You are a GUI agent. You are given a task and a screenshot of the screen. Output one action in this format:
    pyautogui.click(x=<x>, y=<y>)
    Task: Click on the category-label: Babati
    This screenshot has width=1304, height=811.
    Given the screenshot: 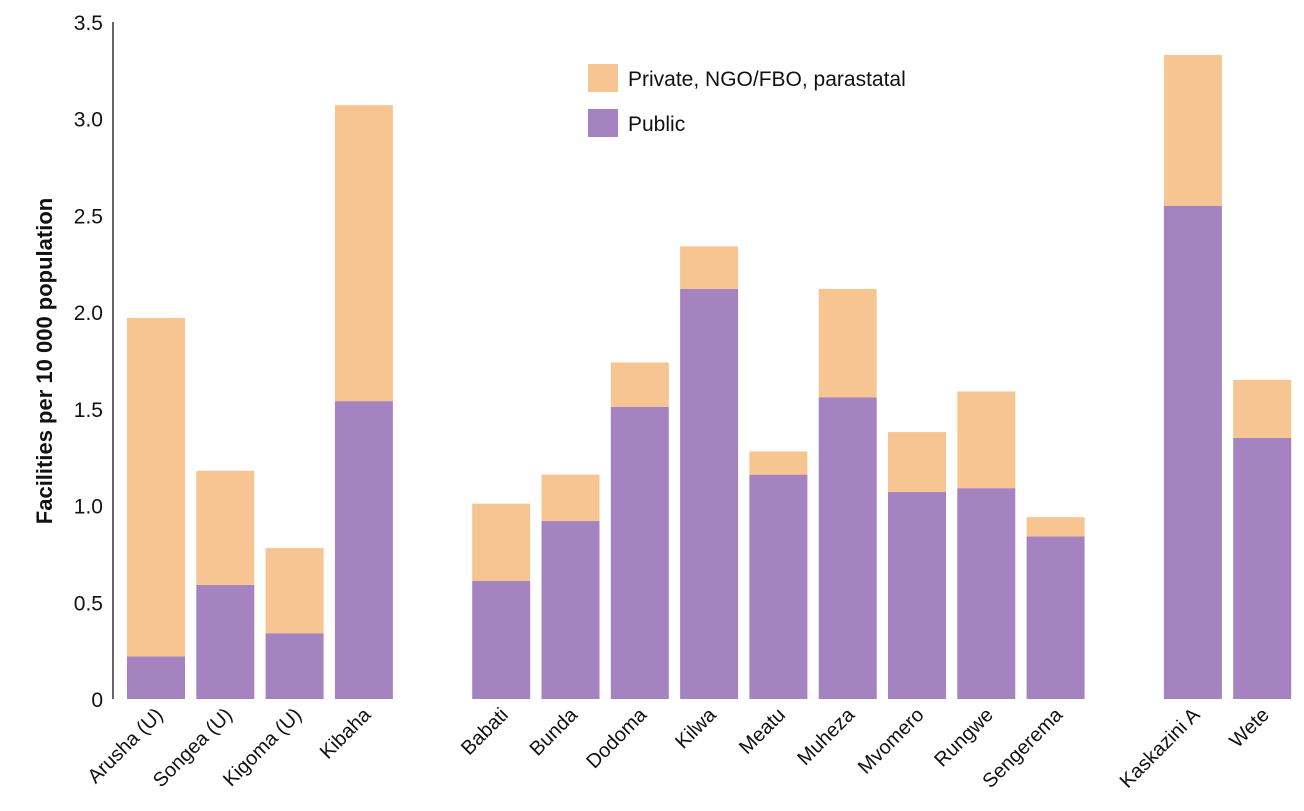 What is the action you would take?
    pyautogui.click(x=485, y=732)
    